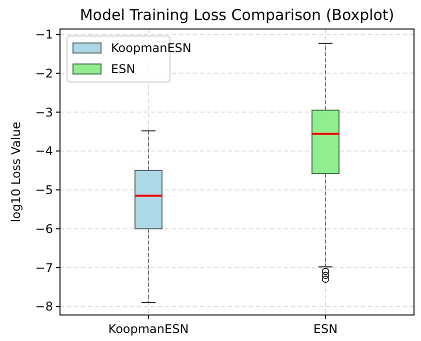 This screenshot has height=341, width=421. What do you see at coordinates (237, 15) in the screenshot?
I see `chart-title: Model Training Loss Comparison (Boxplot)` at bounding box center [237, 15].